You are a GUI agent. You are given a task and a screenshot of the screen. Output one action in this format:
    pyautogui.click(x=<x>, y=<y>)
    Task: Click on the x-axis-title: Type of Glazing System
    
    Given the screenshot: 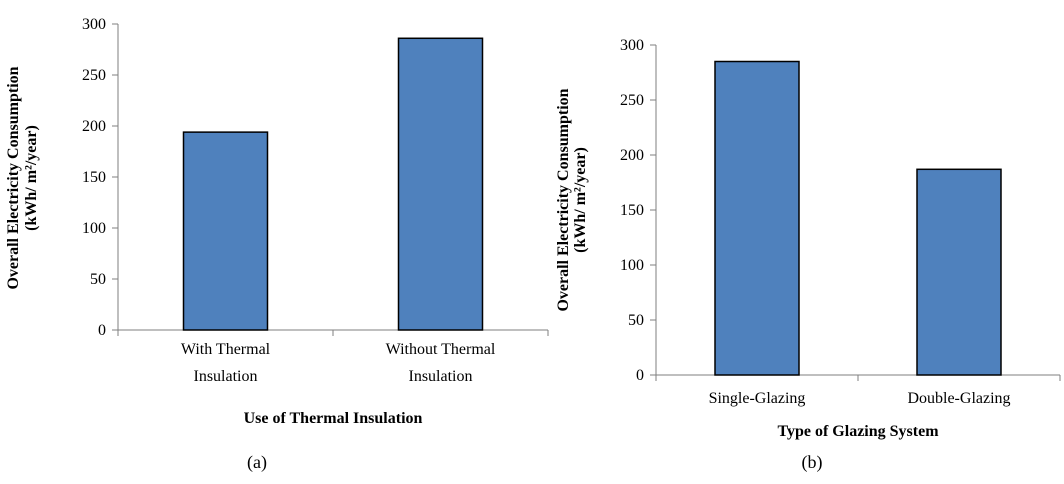 What is the action you would take?
    pyautogui.click(x=858, y=431)
    